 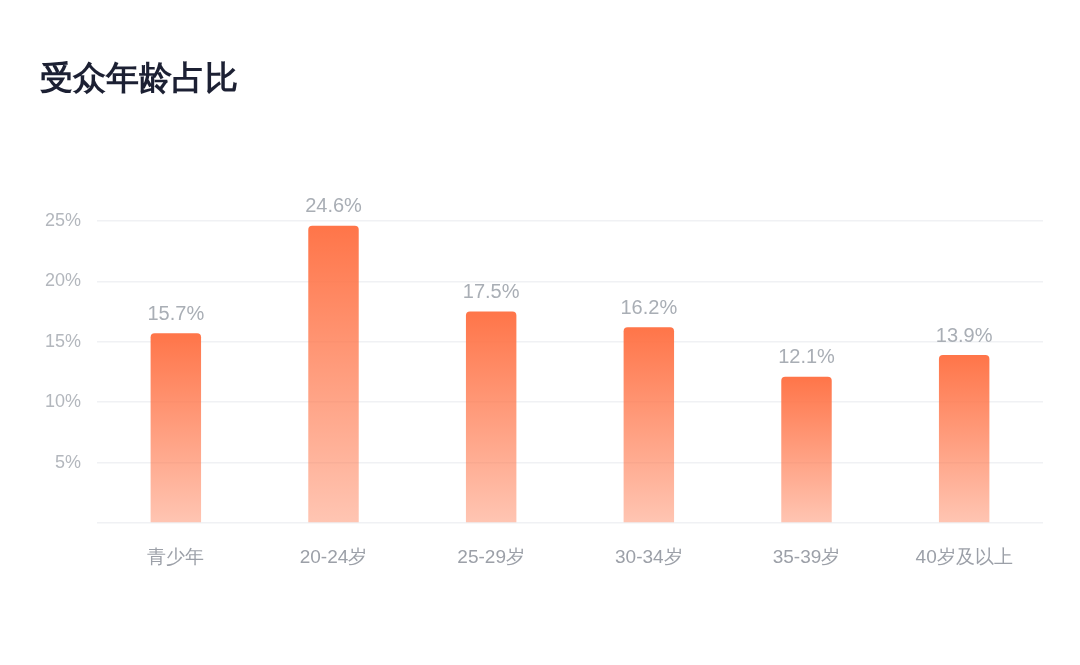 What do you see at coordinates (649, 556) in the screenshot?
I see `x-tick-label: 30-34岁` at bounding box center [649, 556].